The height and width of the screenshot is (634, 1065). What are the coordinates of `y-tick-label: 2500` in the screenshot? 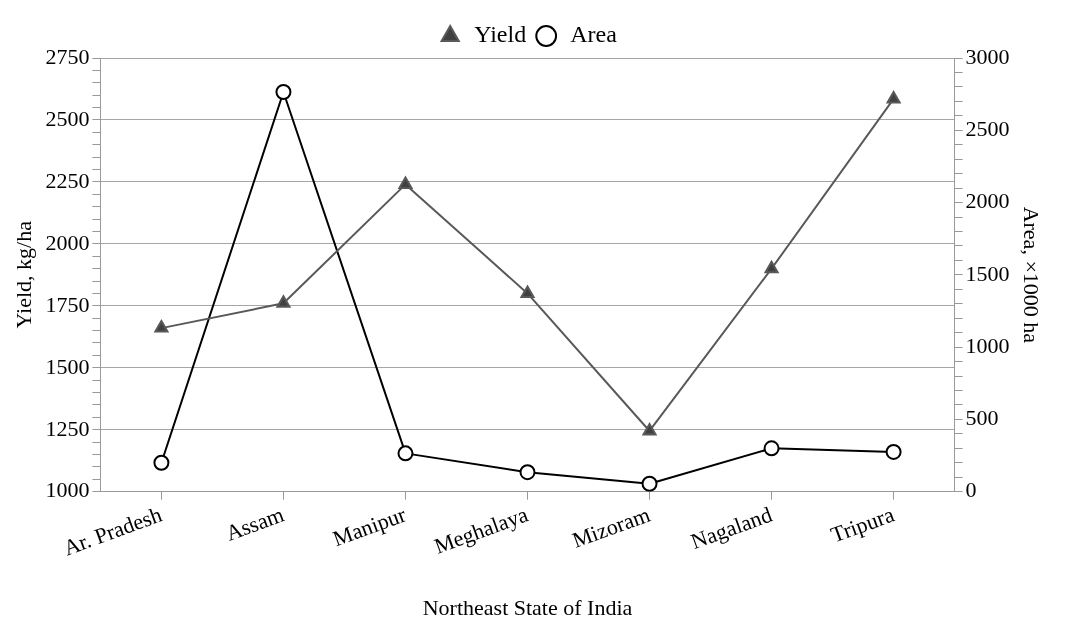 It's located at (67, 118).